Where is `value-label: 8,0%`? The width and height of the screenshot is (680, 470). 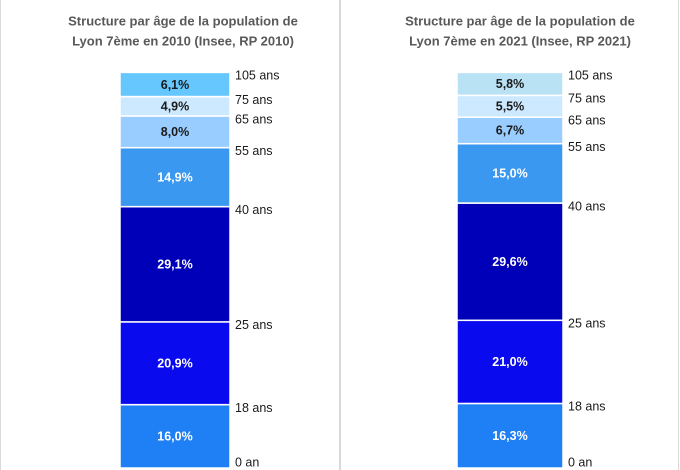 value-label: 8,0% is located at coordinates (175, 132).